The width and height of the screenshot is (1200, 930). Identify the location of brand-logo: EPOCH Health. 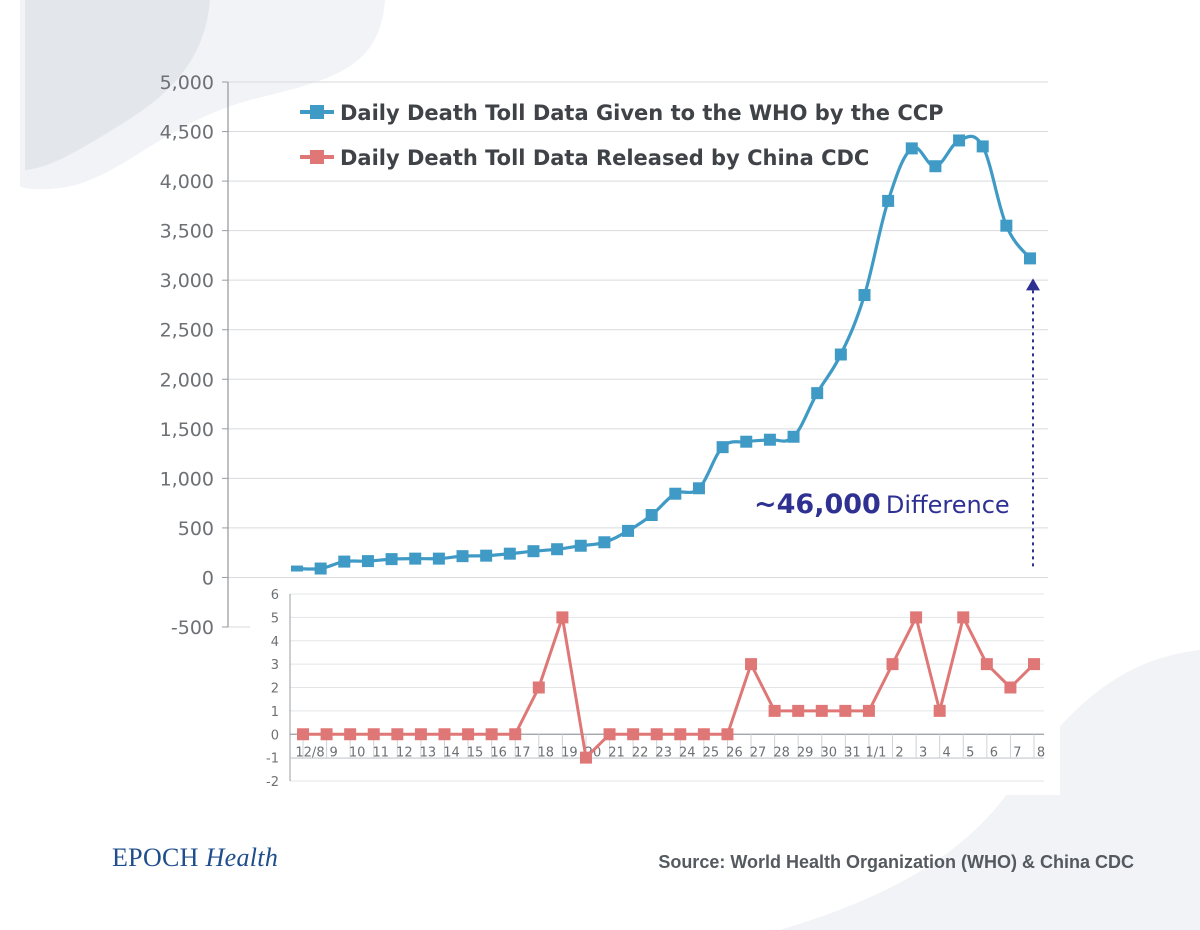
(195, 858).